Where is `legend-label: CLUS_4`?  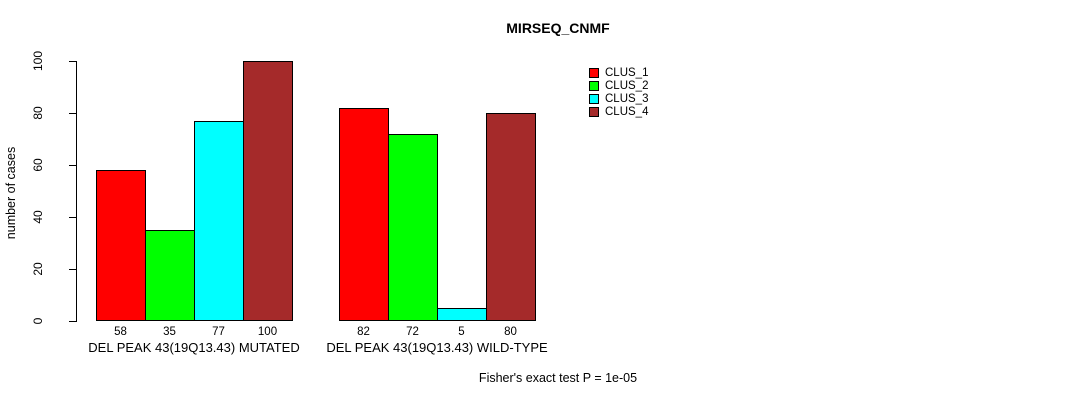
legend-label: CLUS_4 is located at coordinates (627, 112).